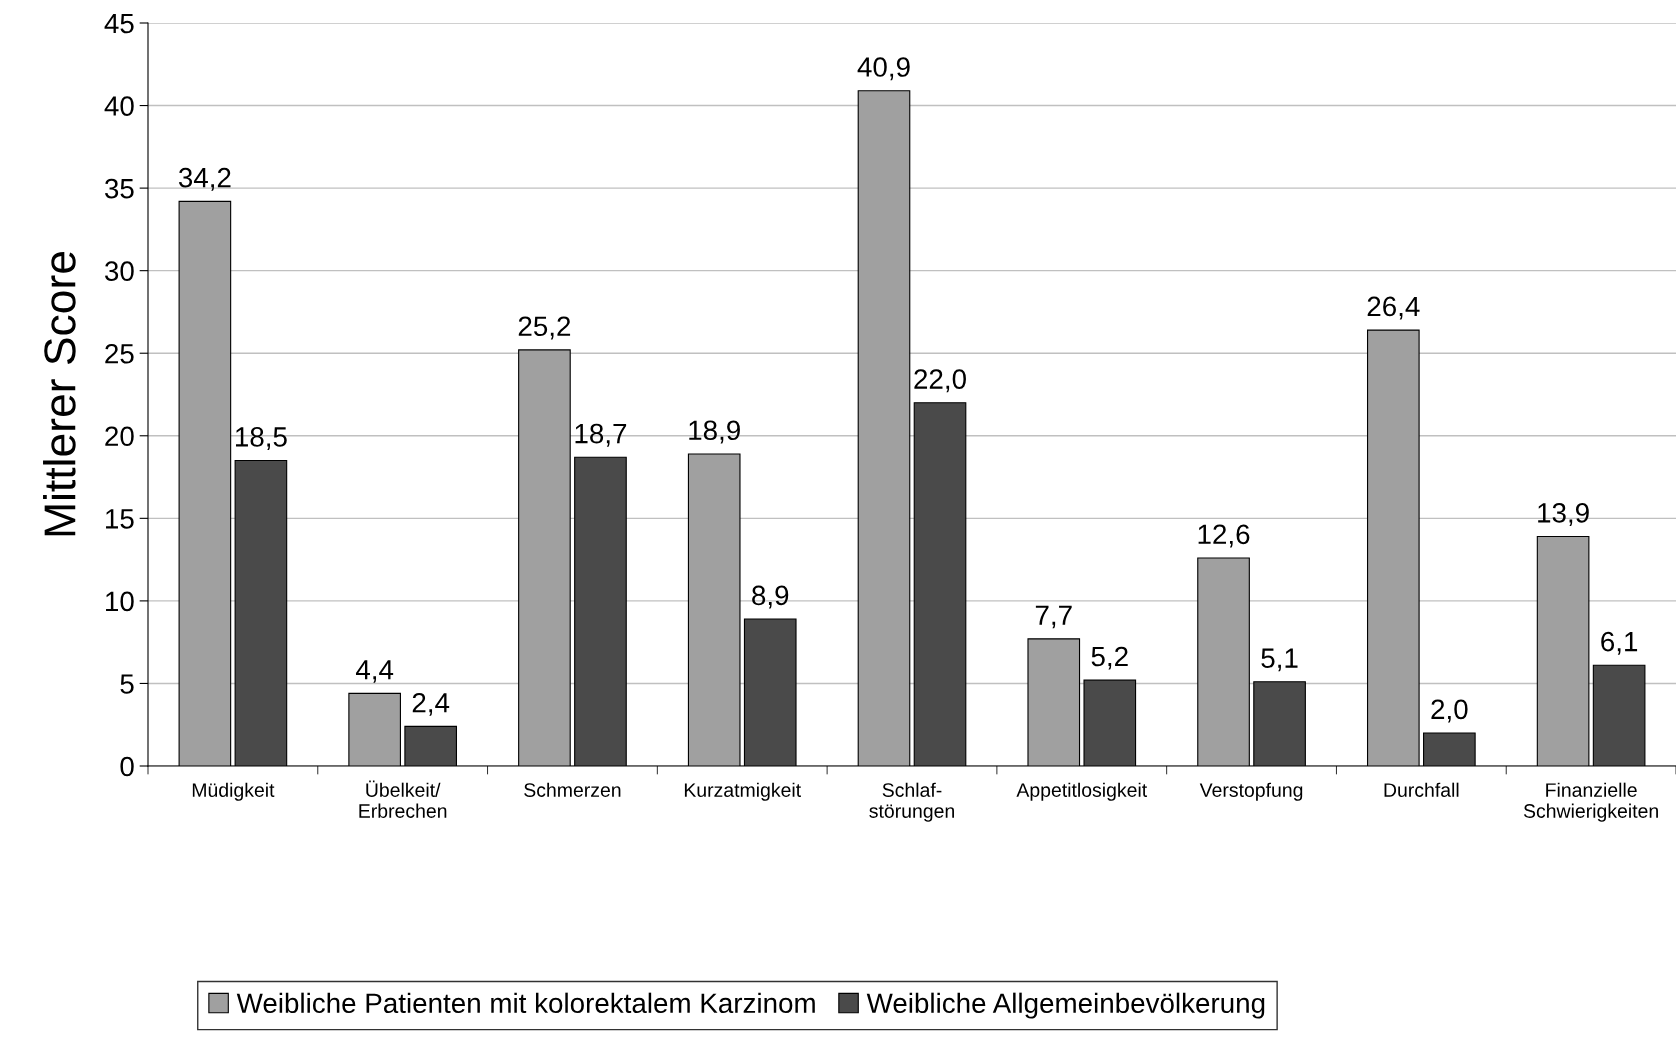  Describe the element at coordinates (940, 381) in the screenshot. I see `data-label: 22,0` at that location.